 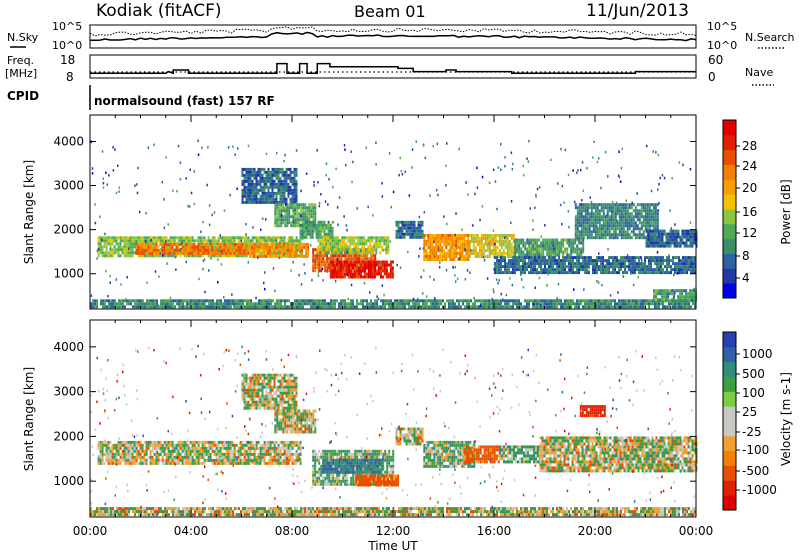 I want to click on noise-left-tick-high: 10^5, so click(x=67, y=26).